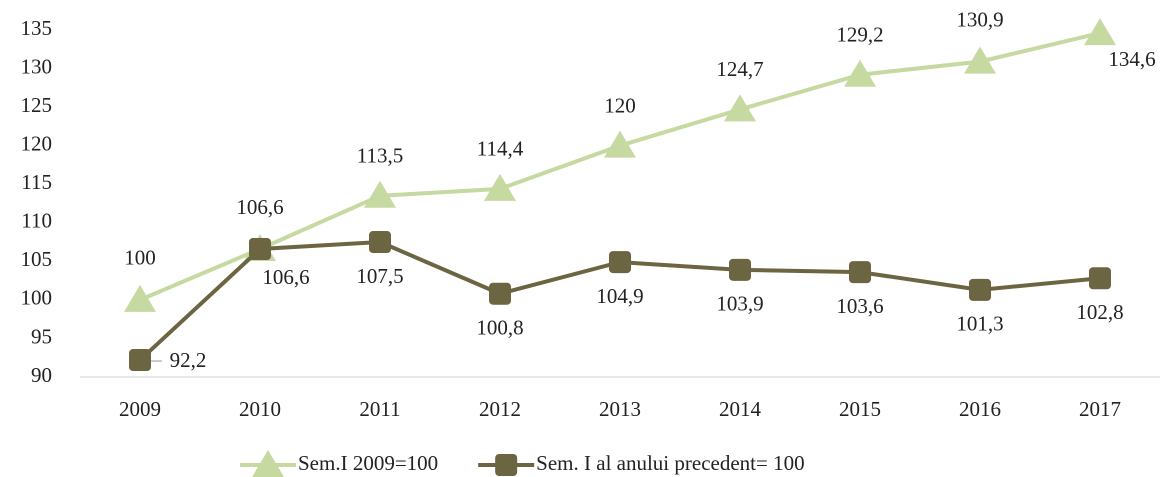 This screenshot has width=1164, height=477. Describe the element at coordinates (739, 69) in the screenshot. I see `data-label: 124,7` at that location.